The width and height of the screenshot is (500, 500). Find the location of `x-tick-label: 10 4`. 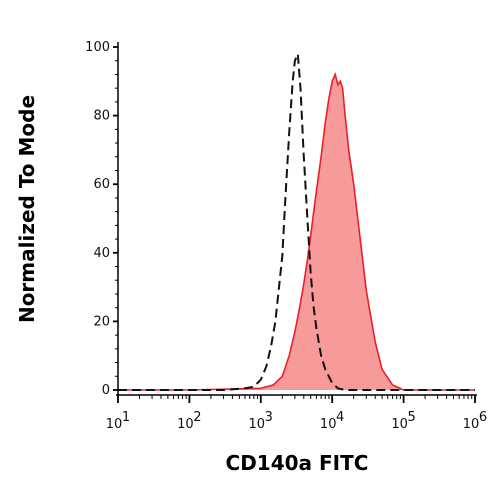

x-tick-label: 10 4 is located at coordinates (332, 421).